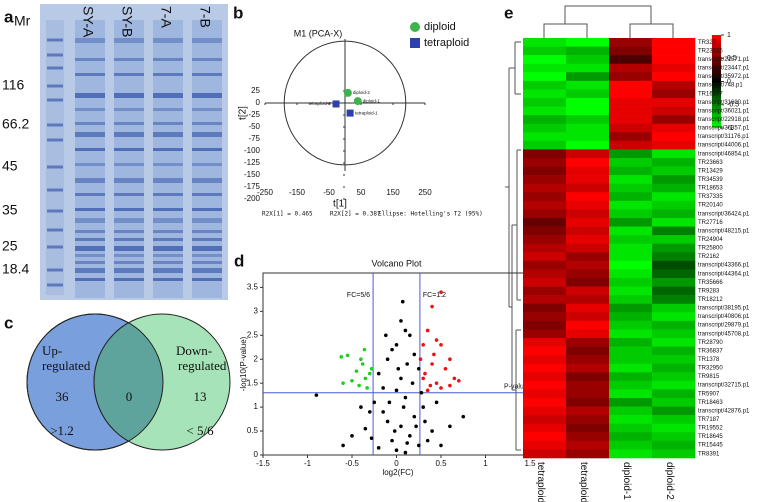  Describe the element at coordinates (710, 163) in the screenshot. I see `row-label: TR23663` at that location.